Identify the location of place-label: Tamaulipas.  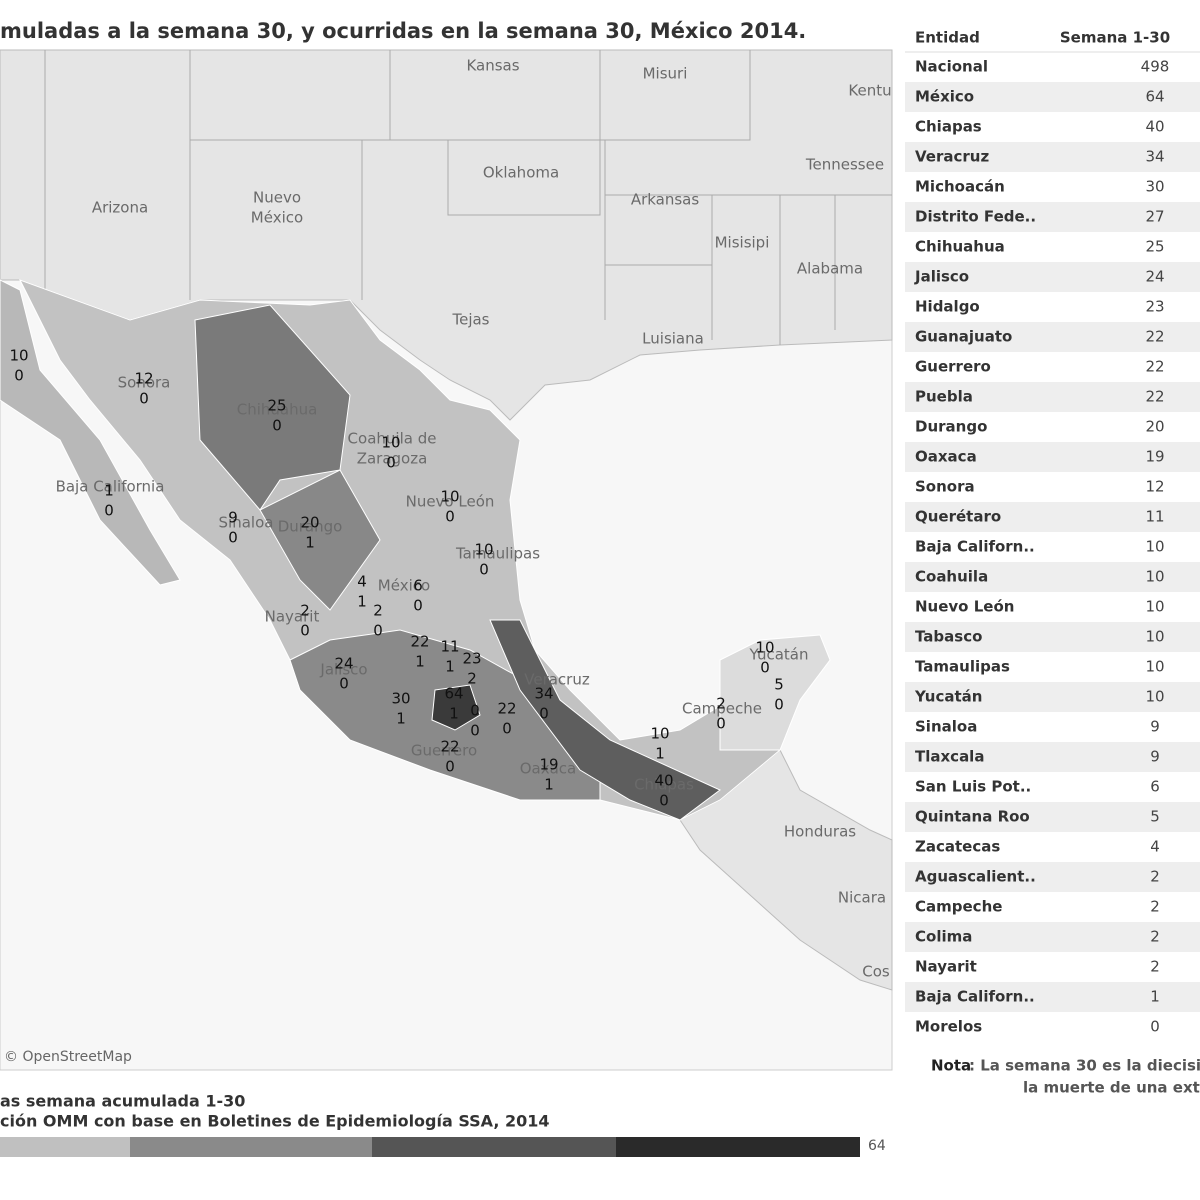
(497, 554).